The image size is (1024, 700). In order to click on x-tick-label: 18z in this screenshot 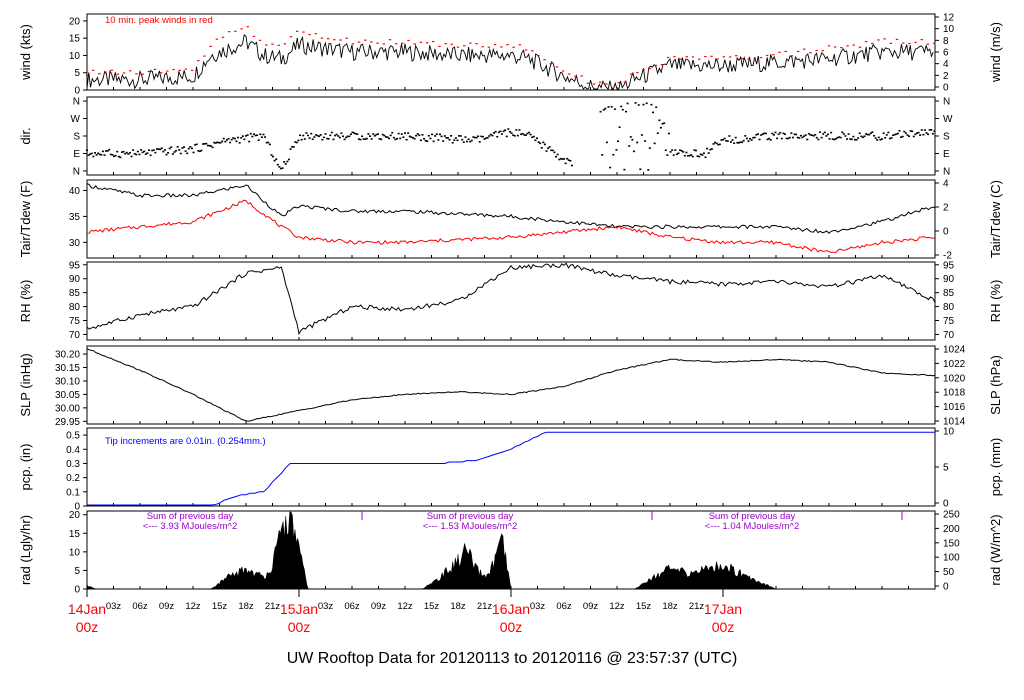, I will do `click(670, 606)`.